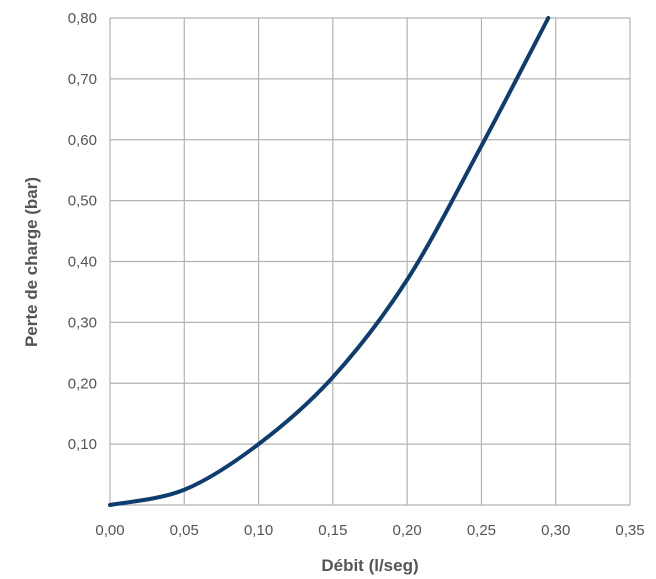  What do you see at coordinates (82, 18) in the screenshot?
I see `y-tick-label: 0,80` at bounding box center [82, 18].